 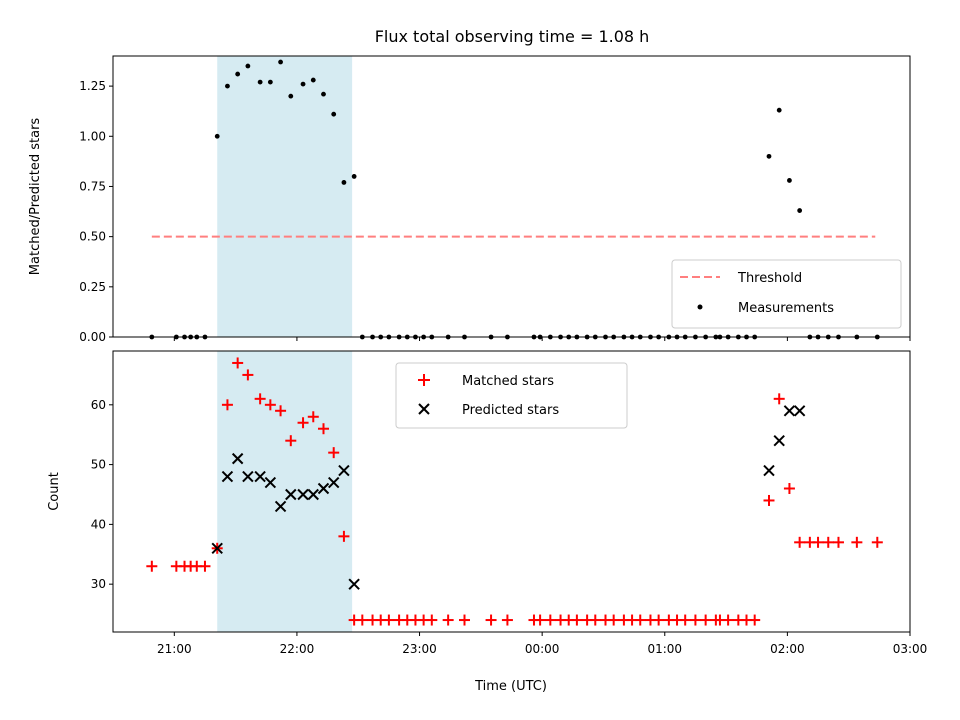 I want to click on bottom-y-tick-label: 60, so click(x=98, y=405).